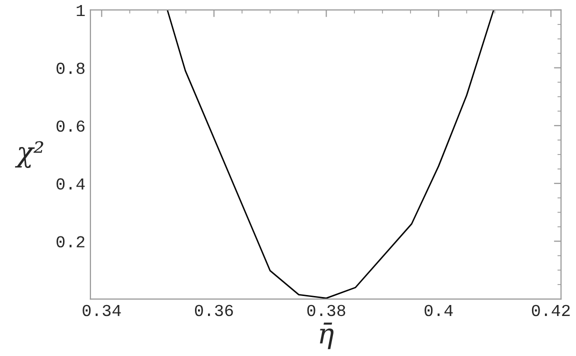 This screenshot has width=576, height=356. What do you see at coordinates (327, 336) in the screenshot?
I see `x-axis-title: η̄` at bounding box center [327, 336].